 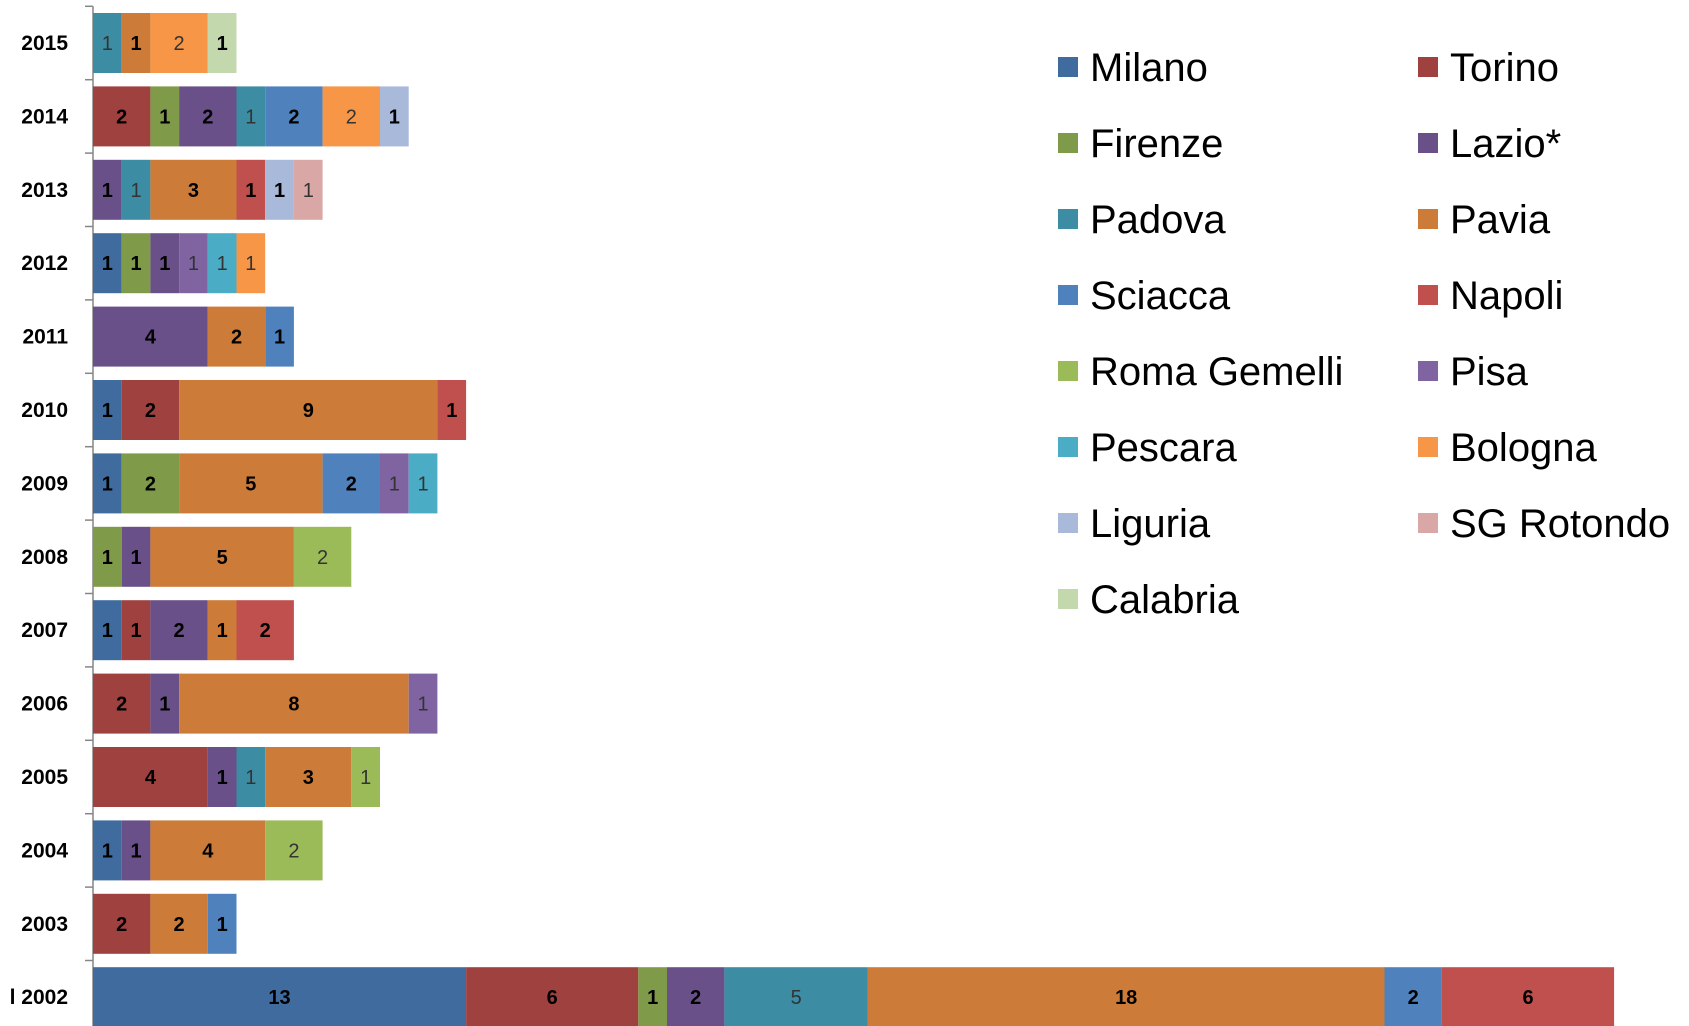 I want to click on legend-item: Padova, so click(x=1142, y=220).